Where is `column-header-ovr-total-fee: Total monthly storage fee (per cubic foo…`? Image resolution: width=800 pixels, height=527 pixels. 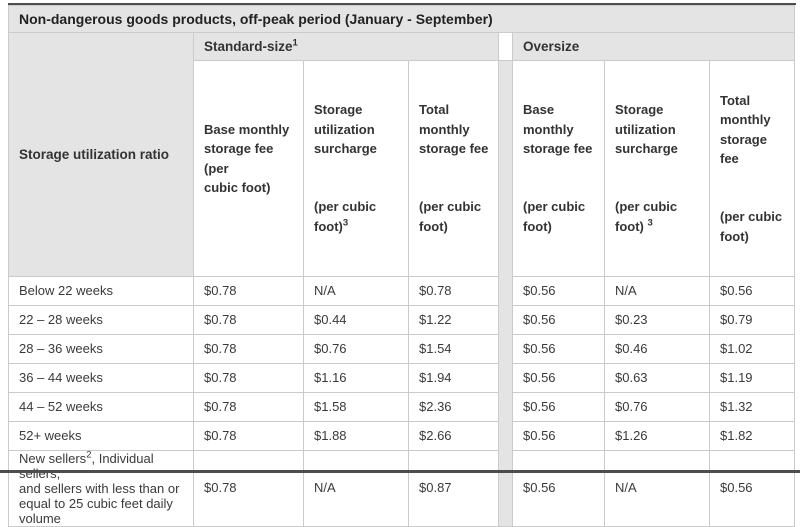
column-header-ovr-total-fee: Total monthly storage fee (per cubic foo… is located at coordinates (752, 168).